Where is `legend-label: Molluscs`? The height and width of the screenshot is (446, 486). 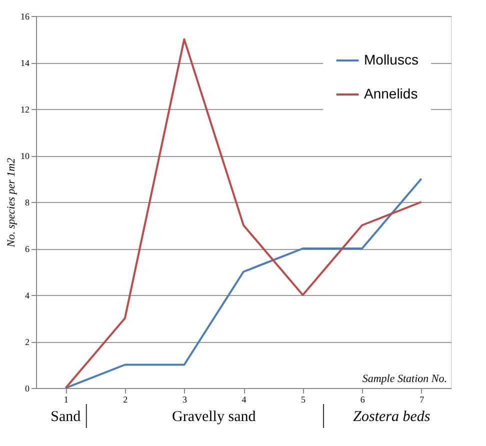
legend-label: Molluscs is located at coordinates (391, 60).